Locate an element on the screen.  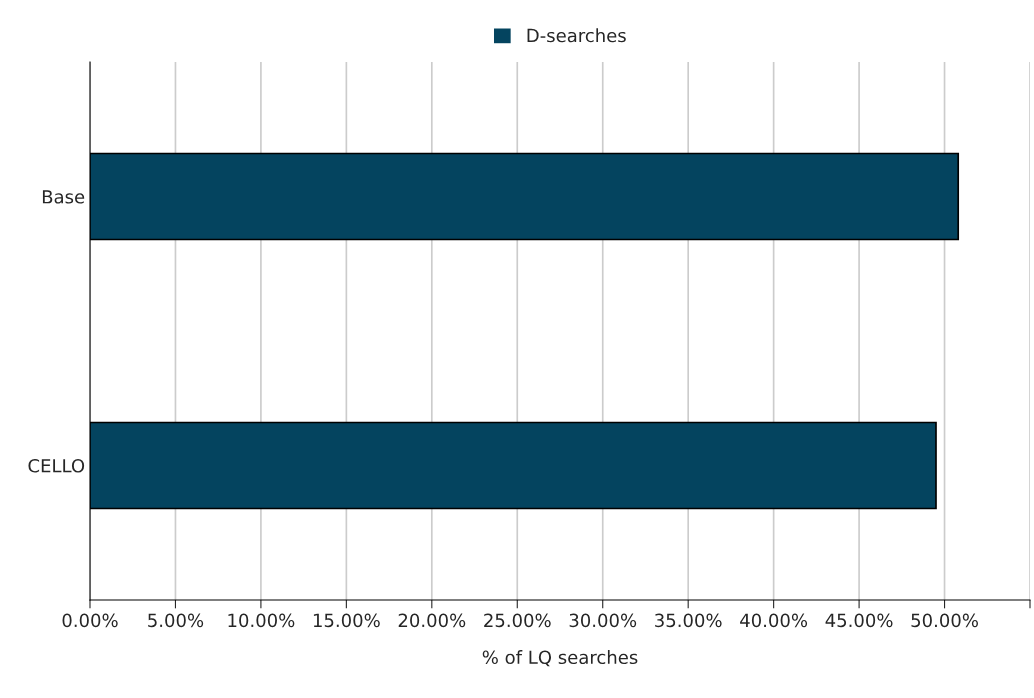
x-tick-label: 5.00% is located at coordinates (176, 620).